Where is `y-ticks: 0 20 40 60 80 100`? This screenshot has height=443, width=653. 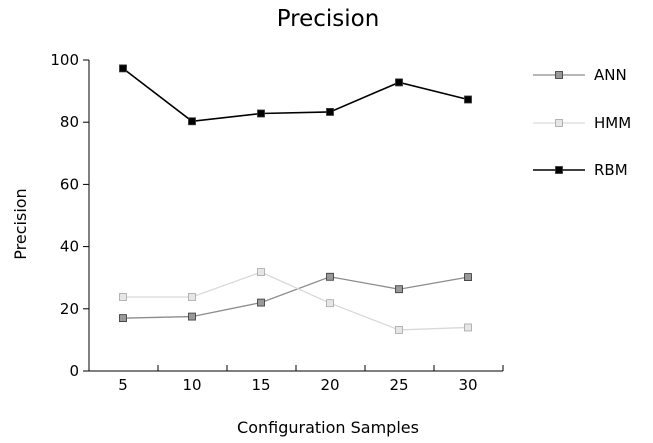 y-ticks: 0 20 40 60 80 100 is located at coordinates (69, 215).